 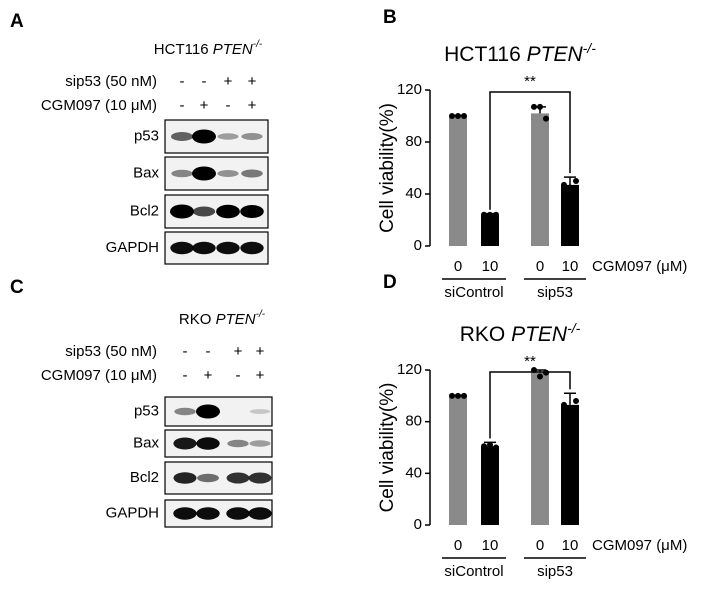 What do you see at coordinates (390, 282) in the screenshot?
I see `panel-letter: D` at bounding box center [390, 282].